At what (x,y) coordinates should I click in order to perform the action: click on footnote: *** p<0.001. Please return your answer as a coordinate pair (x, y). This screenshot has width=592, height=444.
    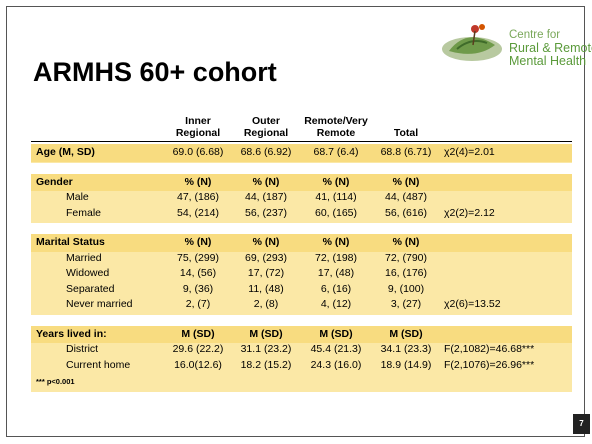
    Looking at the image, I should click on (55, 381).